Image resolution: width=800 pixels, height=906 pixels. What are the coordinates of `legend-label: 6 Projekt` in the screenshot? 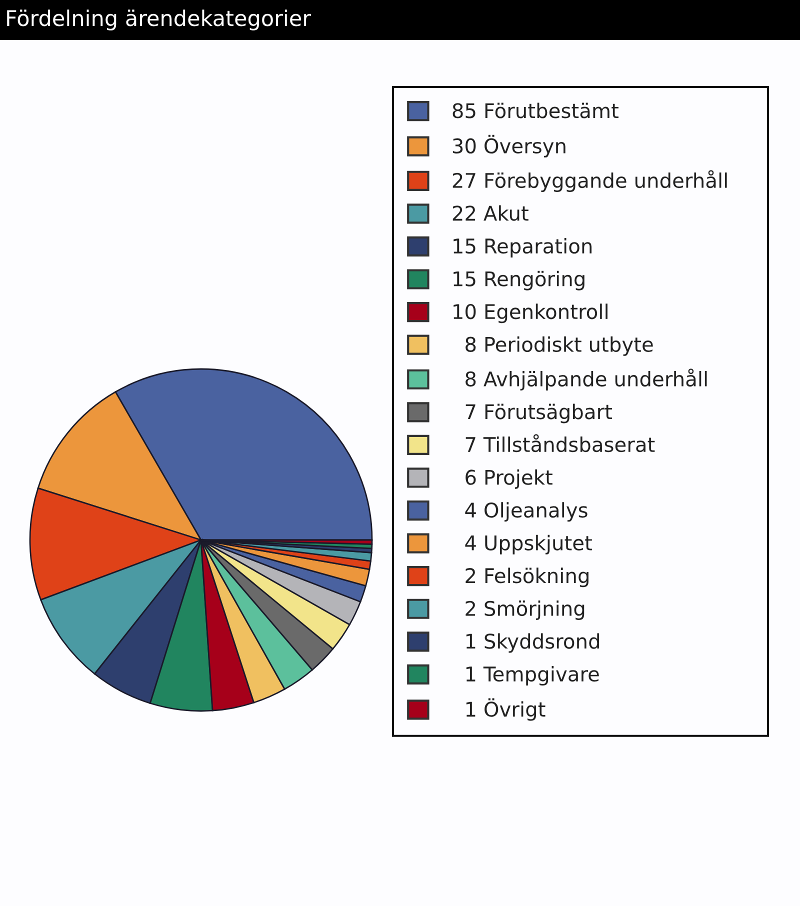 It's located at (509, 479).